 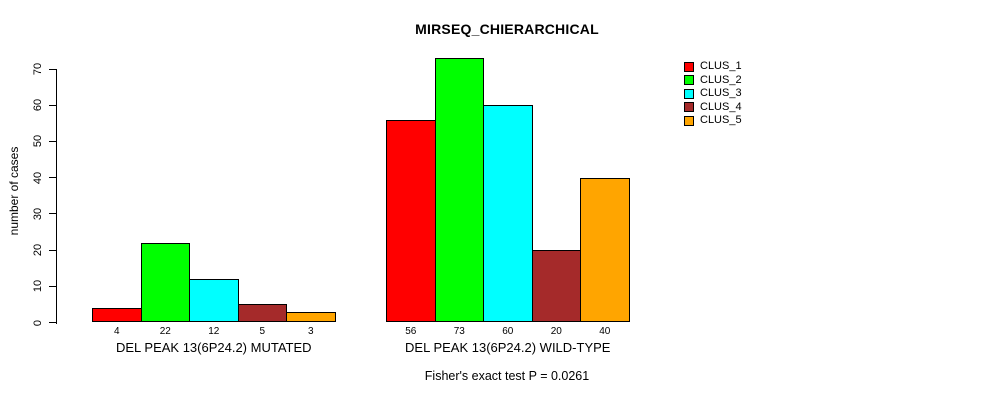 I want to click on y-axis, so click(x=56, y=196).